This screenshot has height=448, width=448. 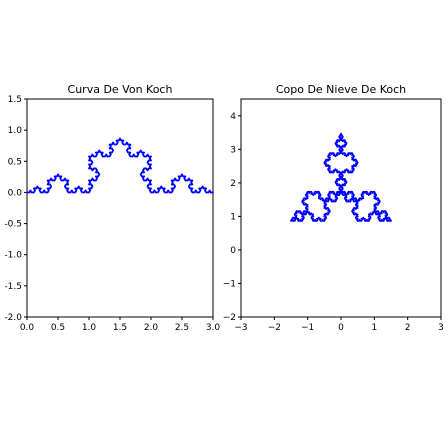 What do you see at coordinates (233, 184) in the screenshot?
I see `koch-snowflake-ytick-label: 2` at bounding box center [233, 184].